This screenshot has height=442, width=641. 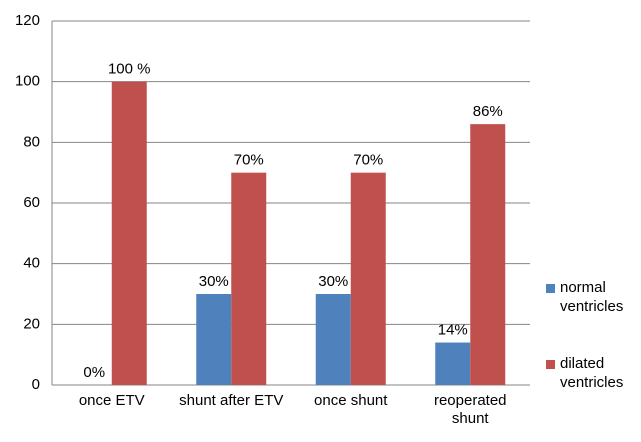 I want to click on y-tick-label: 60, so click(x=31, y=202).